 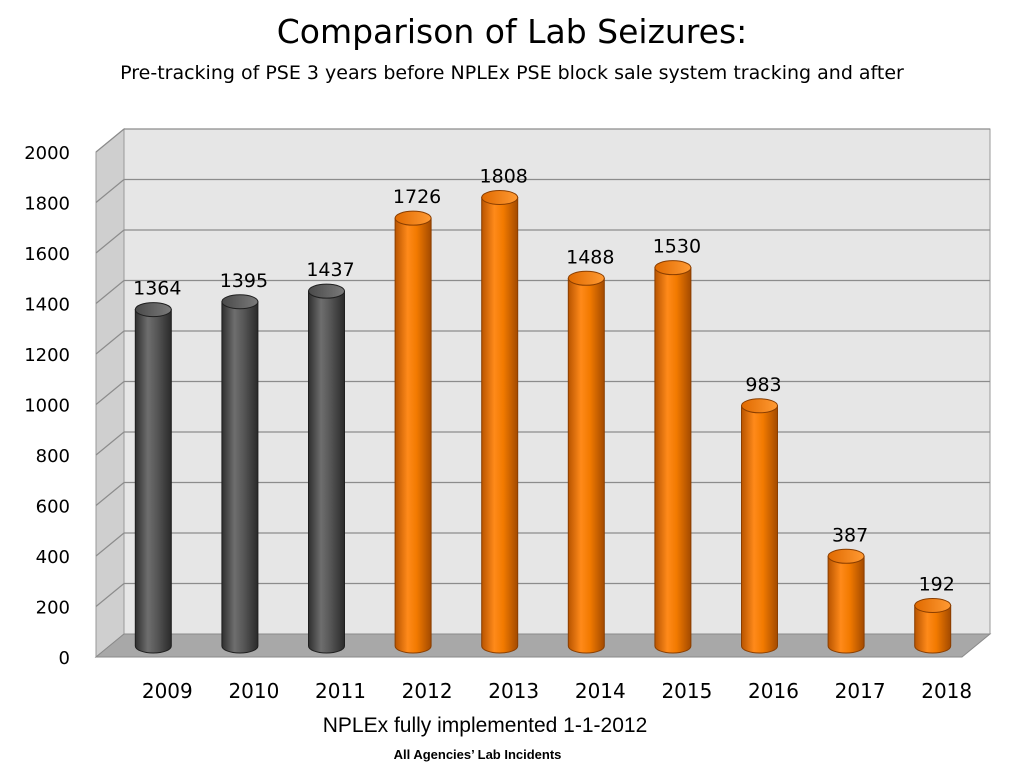 What do you see at coordinates (47, 153) in the screenshot?
I see `y-tick-label: 2000` at bounding box center [47, 153].